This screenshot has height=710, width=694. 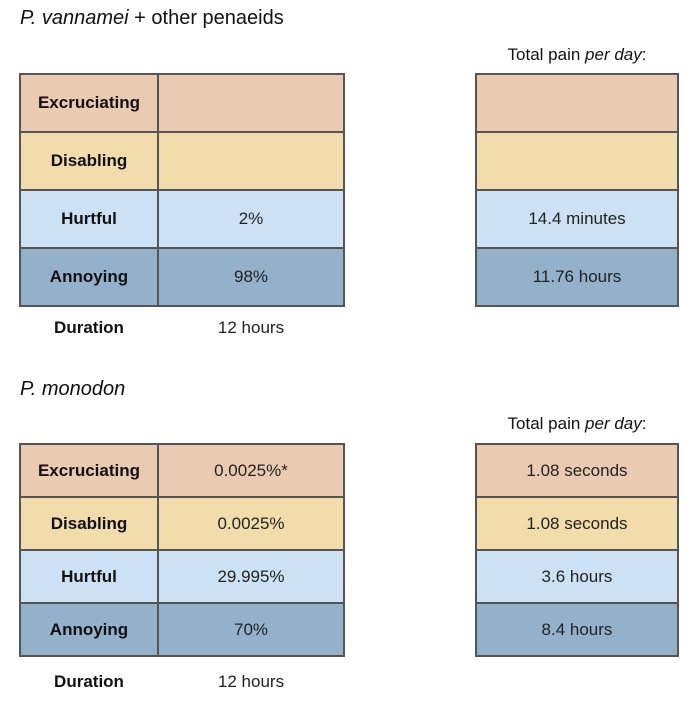 I want to click on species-name: P. monodon, so click(x=73, y=389).